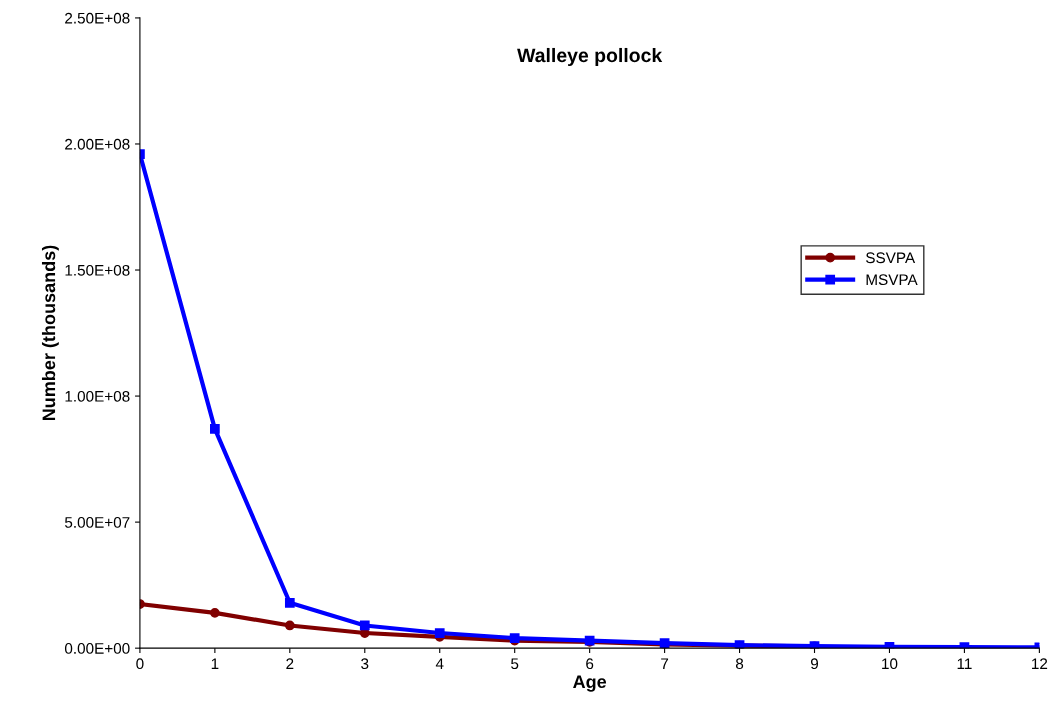  Describe the element at coordinates (890, 664) in the screenshot. I see `x-tick-label: 10` at that location.